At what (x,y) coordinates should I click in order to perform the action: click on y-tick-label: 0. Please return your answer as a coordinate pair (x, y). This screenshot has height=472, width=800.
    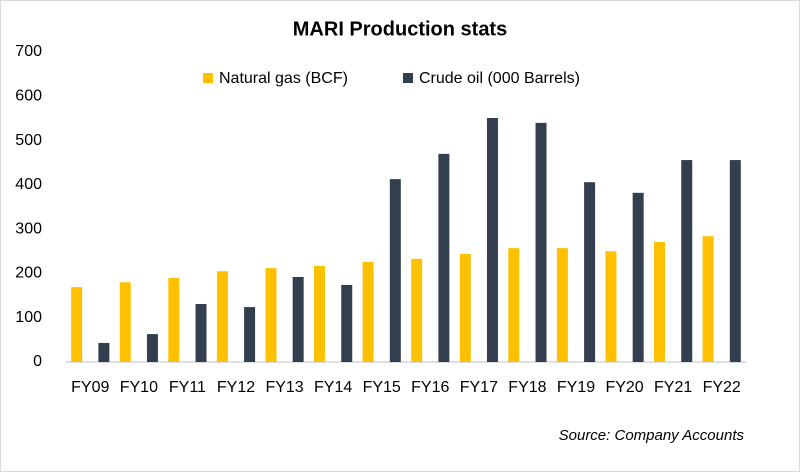
    Looking at the image, I should click on (37, 361).